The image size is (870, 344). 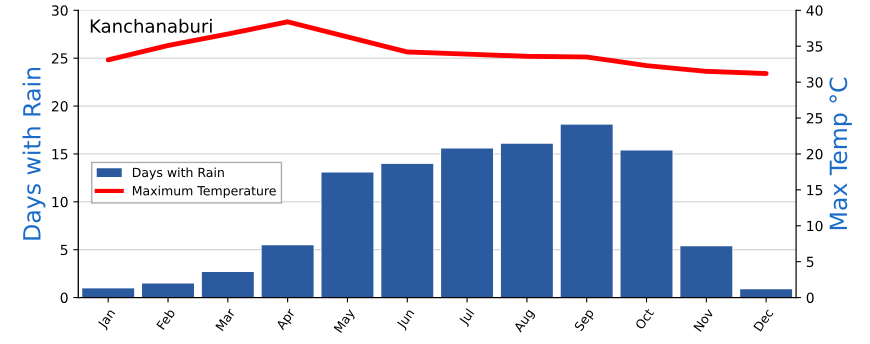 What do you see at coordinates (406, 319) in the screenshot?
I see `x-tick-label: Jun` at bounding box center [406, 319].